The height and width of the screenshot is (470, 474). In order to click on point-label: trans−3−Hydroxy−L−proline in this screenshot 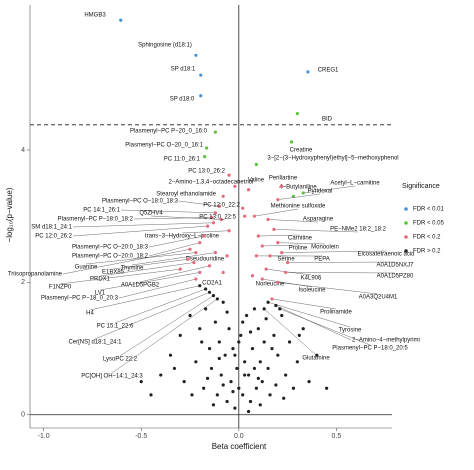, I will do `click(182, 237)`.